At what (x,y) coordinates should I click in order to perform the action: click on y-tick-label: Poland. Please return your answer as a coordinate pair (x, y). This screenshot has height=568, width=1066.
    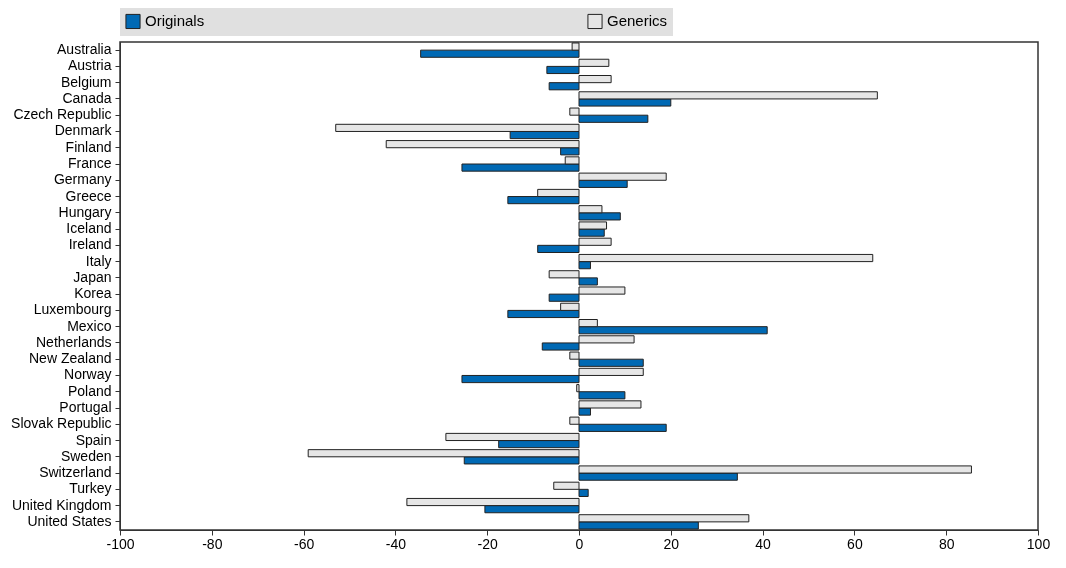
    Looking at the image, I should click on (89, 390).